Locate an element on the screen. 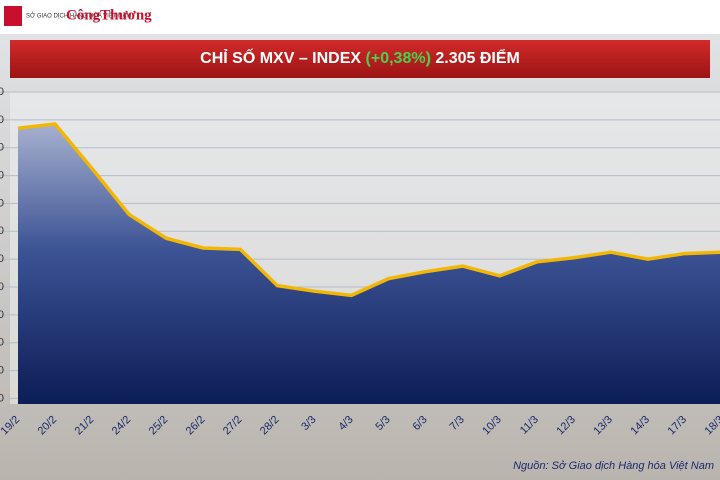  y-tick-label: 2300 is located at coordinates (2, 259).